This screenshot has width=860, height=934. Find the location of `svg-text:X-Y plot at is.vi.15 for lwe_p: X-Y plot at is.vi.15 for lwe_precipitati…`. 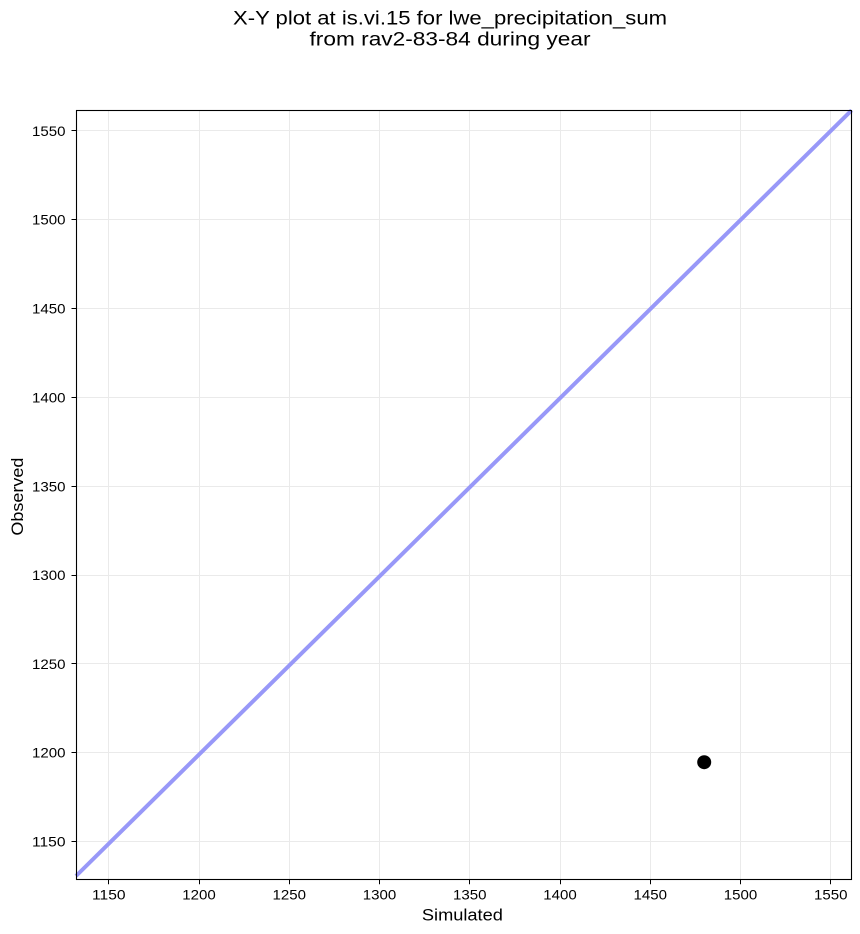

svg-text:X-Y plot at is.vi.15 for lwe_p: X-Y plot at is.vi.15 for lwe_precipitati… is located at coordinates (450, 19).